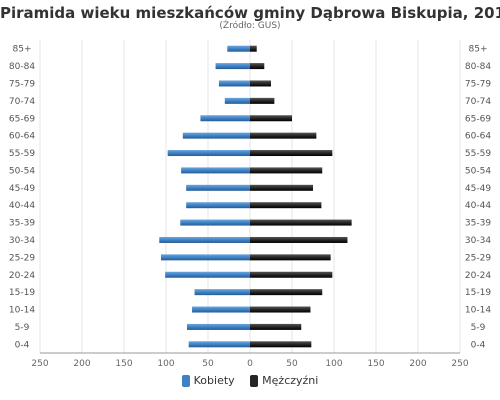 The height and width of the screenshot is (400, 500). What do you see at coordinates (22, 241) in the screenshot?
I see `y-tick-label-left: 30-34` at bounding box center [22, 241].